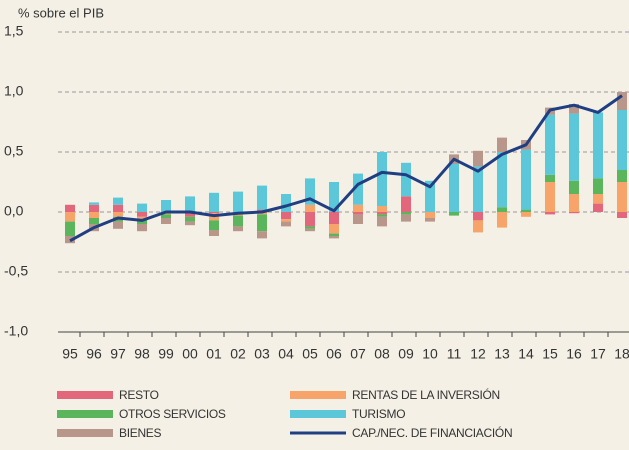 Image resolution: width=629 pixels, height=450 pixels. Describe the element at coordinates (382, 354) in the screenshot. I see `x-tick-label: 08` at that location.